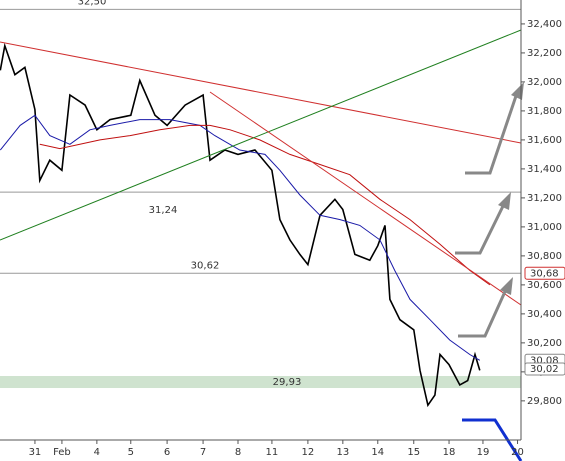 This screenshot has width=565, height=461. Describe the element at coordinates (544, 227) in the screenshot. I see `y-tick-label: 31,000` at that location.